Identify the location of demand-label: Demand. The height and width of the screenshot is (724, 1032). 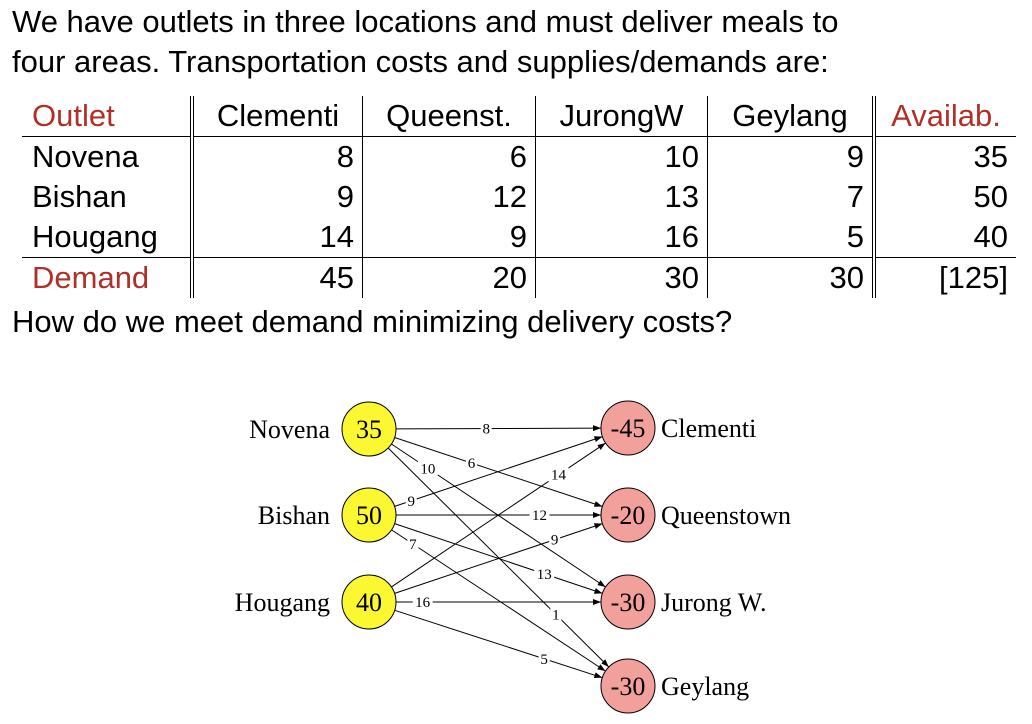
(108, 277).